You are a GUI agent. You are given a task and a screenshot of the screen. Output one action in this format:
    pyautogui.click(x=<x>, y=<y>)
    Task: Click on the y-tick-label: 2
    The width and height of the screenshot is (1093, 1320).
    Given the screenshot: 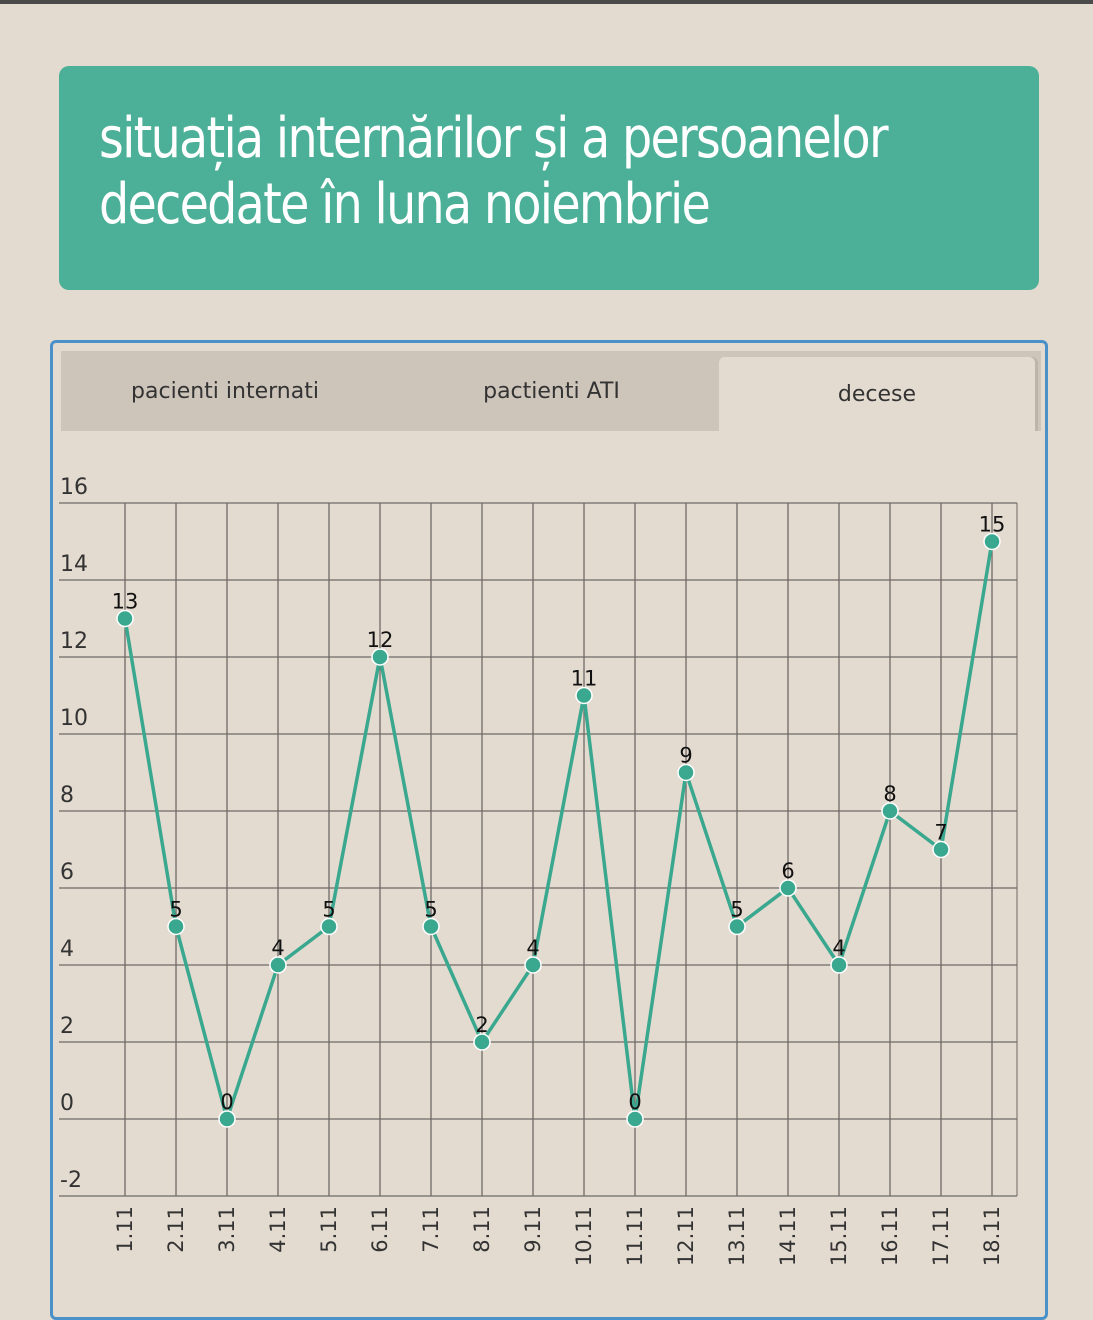 What is the action you would take?
    pyautogui.click(x=67, y=1026)
    